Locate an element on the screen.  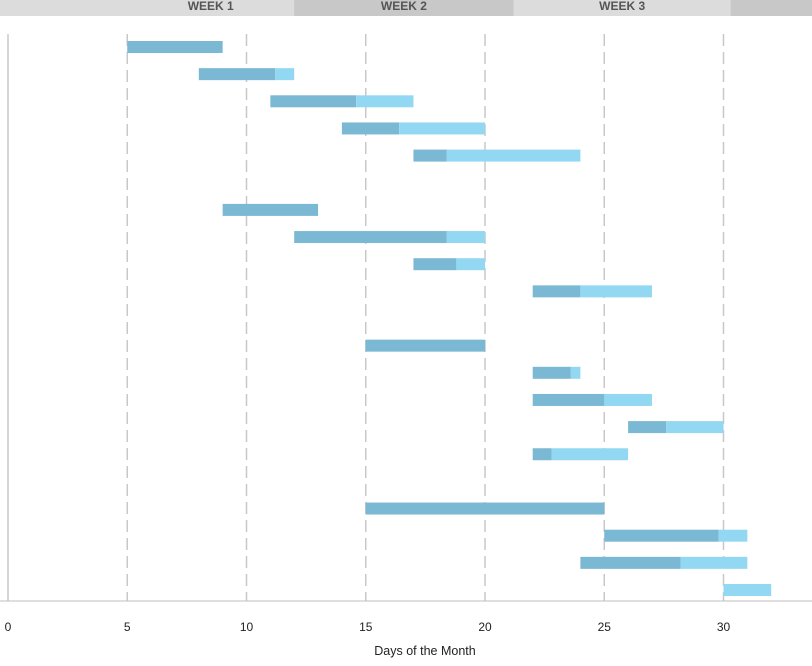
x-tick-label: 15 is located at coordinates (366, 627).